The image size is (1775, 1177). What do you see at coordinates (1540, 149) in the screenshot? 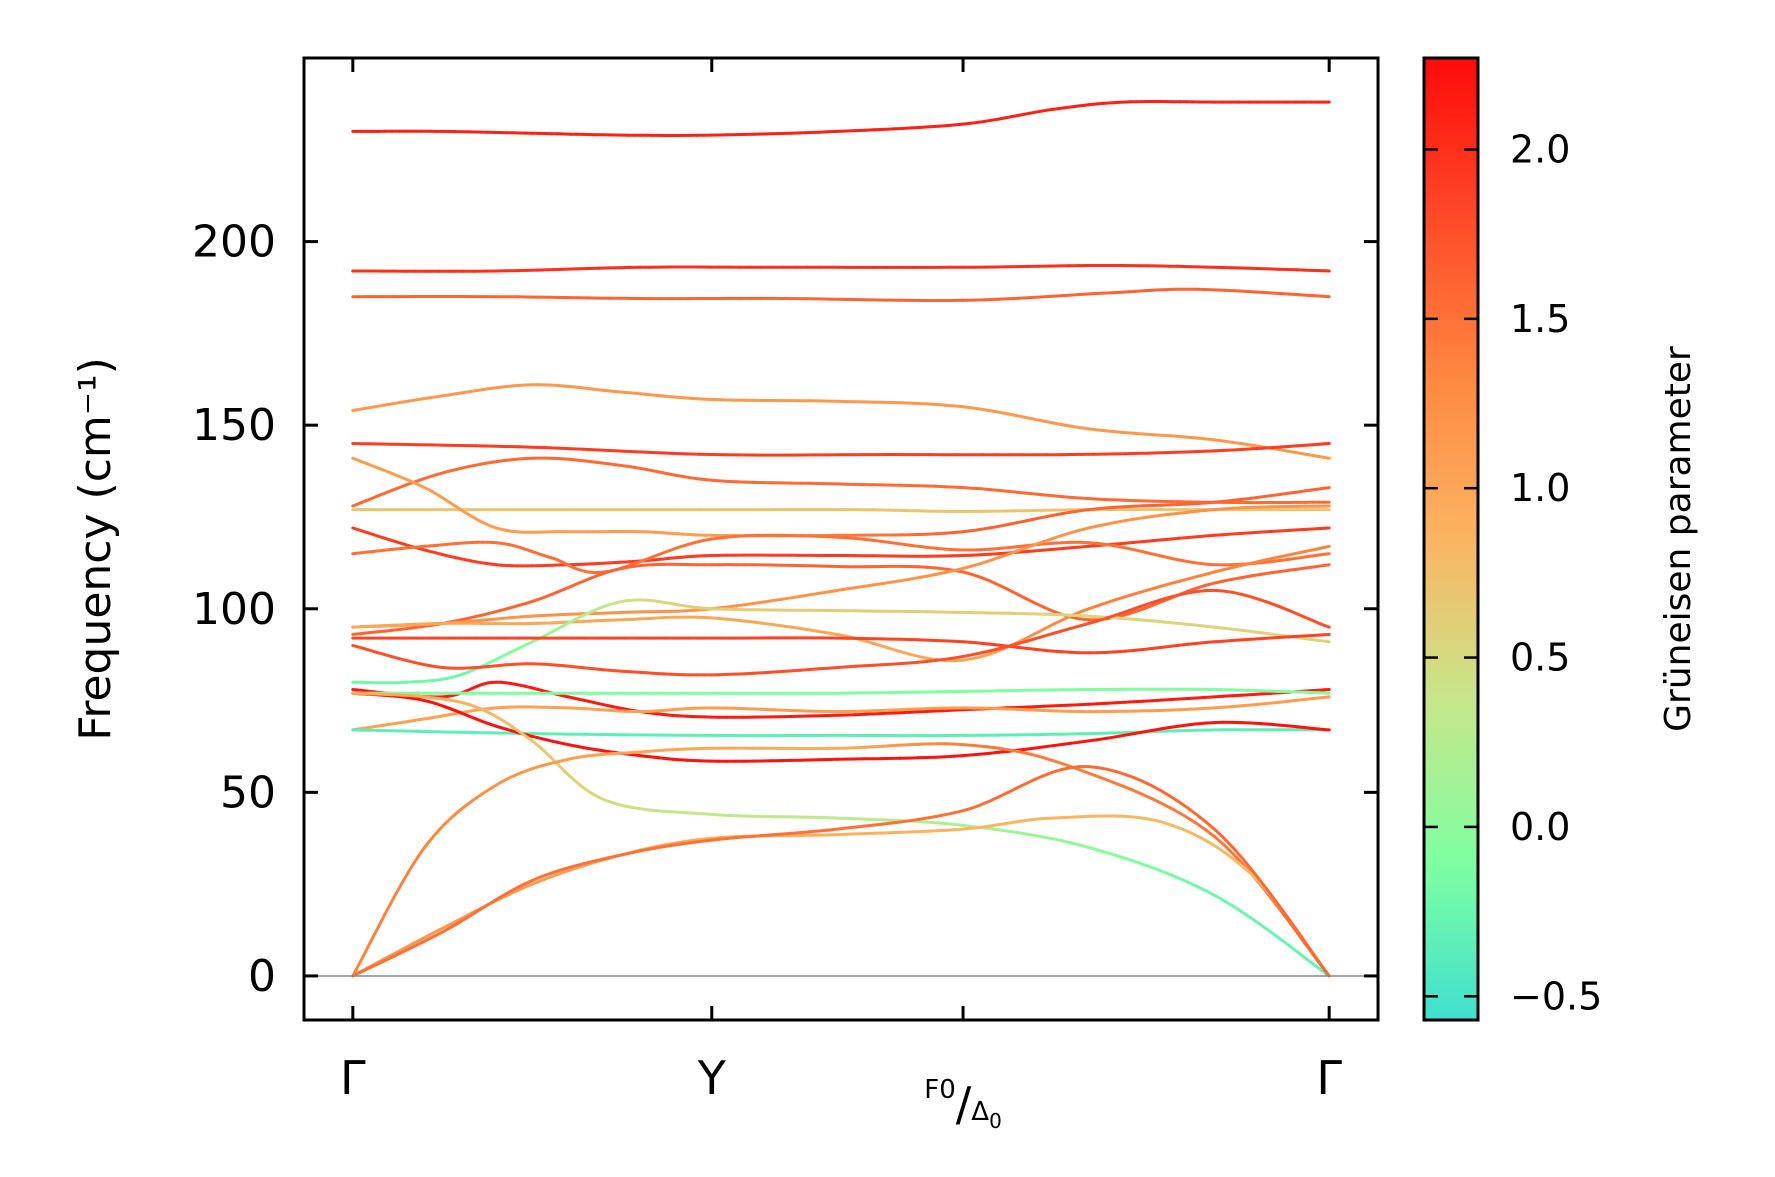
I see `colorbar-tick-label: 2.0` at bounding box center [1540, 149].